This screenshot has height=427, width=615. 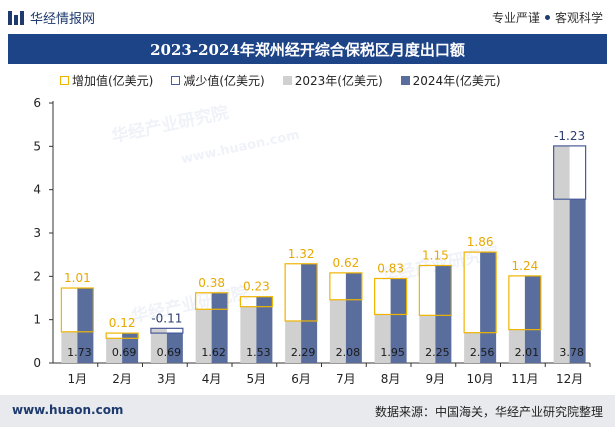 What do you see at coordinates (480, 242) in the screenshot?
I see `change-label-increase: 1.86` at bounding box center [480, 242].